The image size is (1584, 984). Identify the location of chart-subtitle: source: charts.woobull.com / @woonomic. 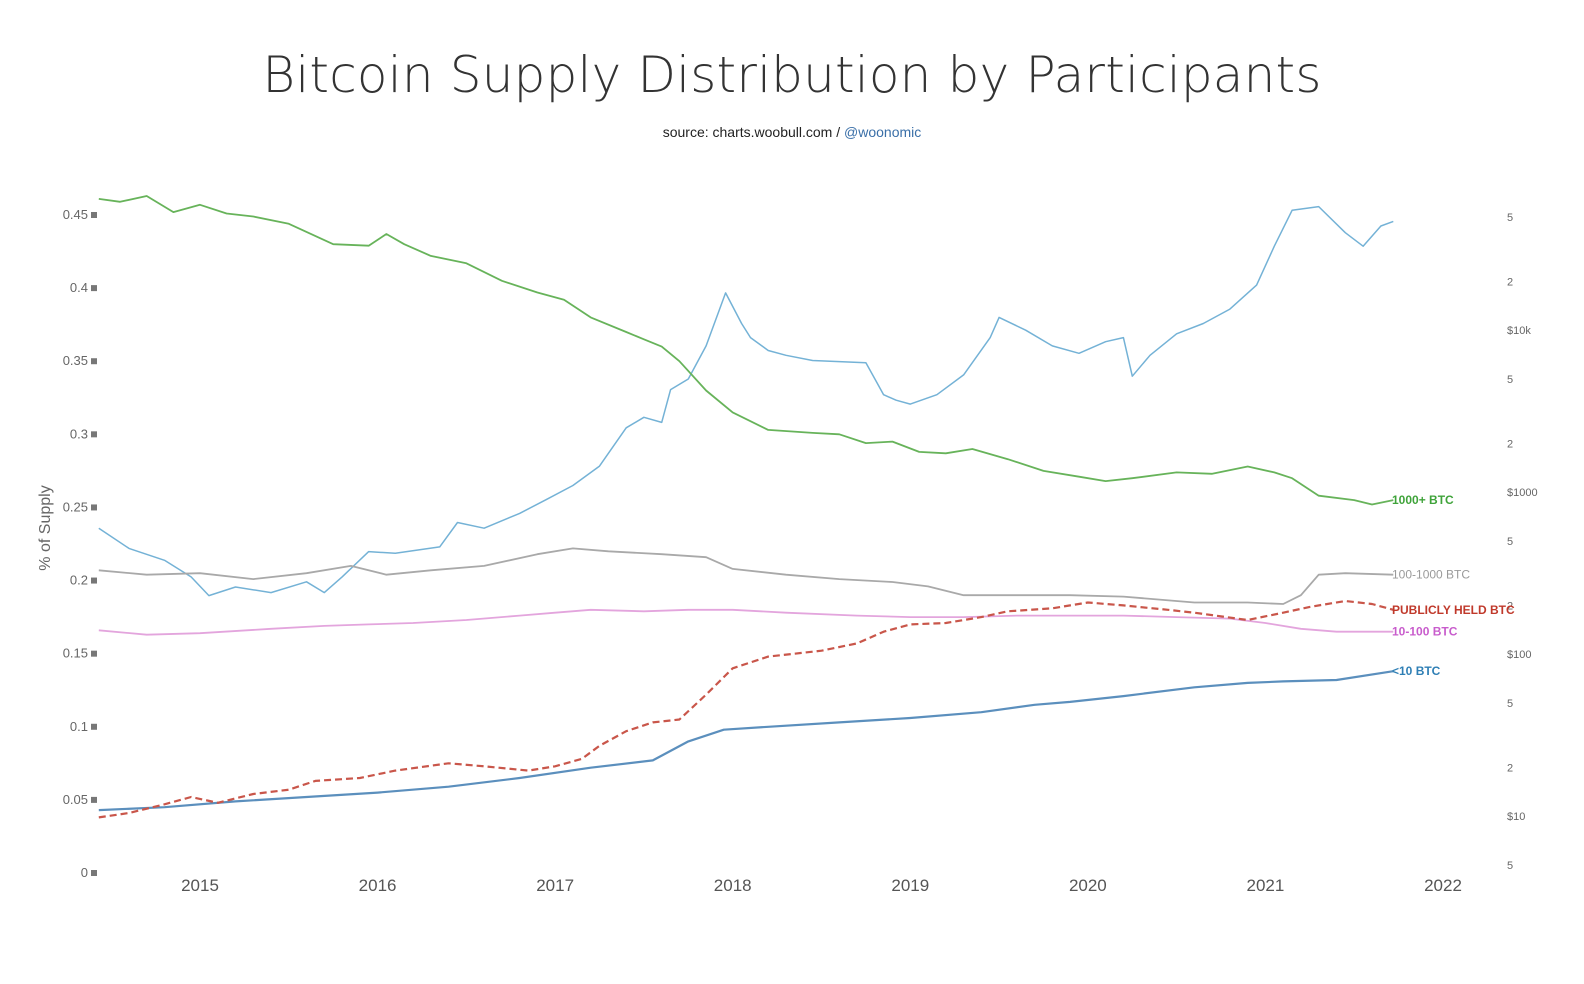
(792, 132).